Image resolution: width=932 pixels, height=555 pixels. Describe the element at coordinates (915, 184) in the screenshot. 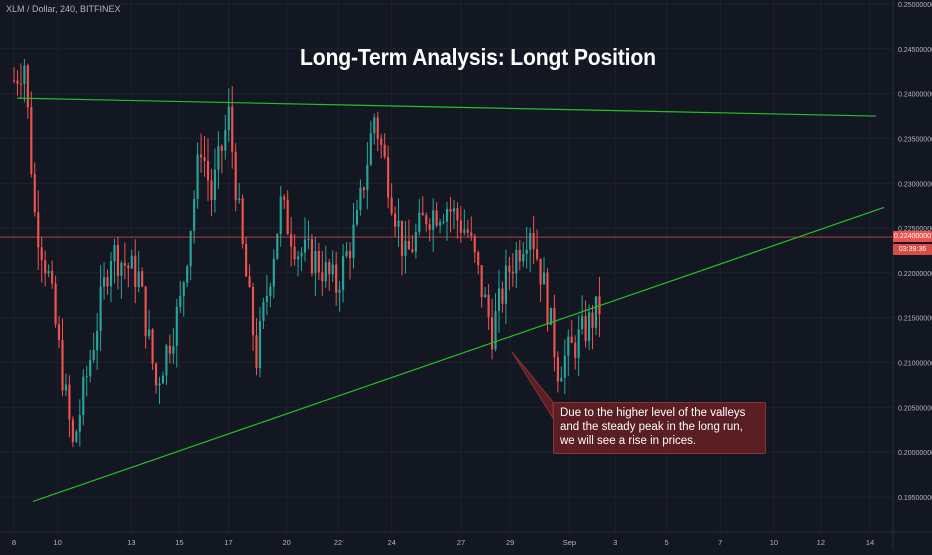

I see `price-tick-label-4: 0.23000000` at that location.